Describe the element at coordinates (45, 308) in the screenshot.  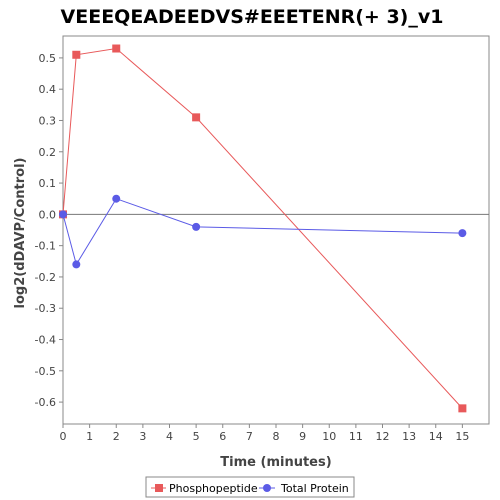
I see `y-tick-label: -0.3` at that location.